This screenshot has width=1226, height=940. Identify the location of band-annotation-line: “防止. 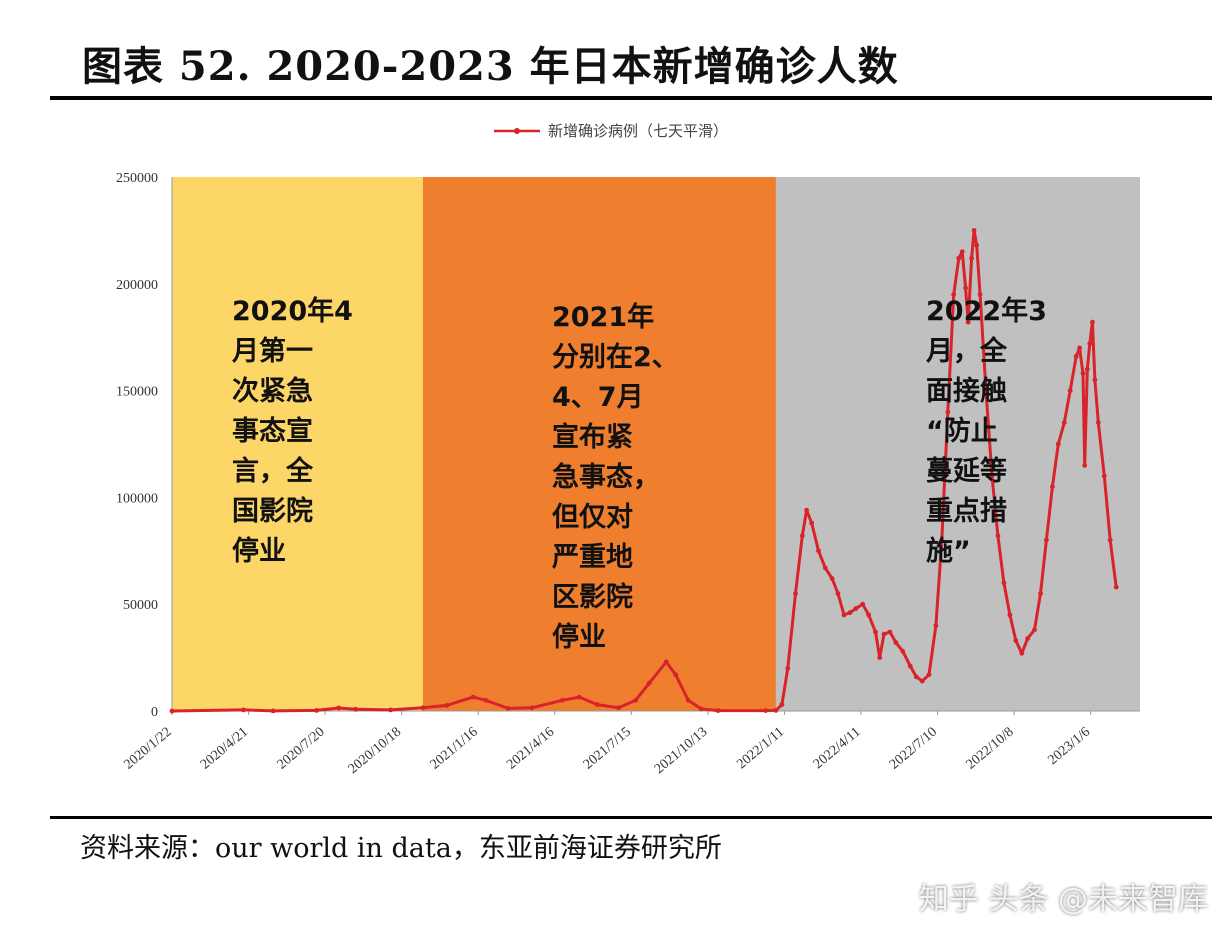
(962, 431).